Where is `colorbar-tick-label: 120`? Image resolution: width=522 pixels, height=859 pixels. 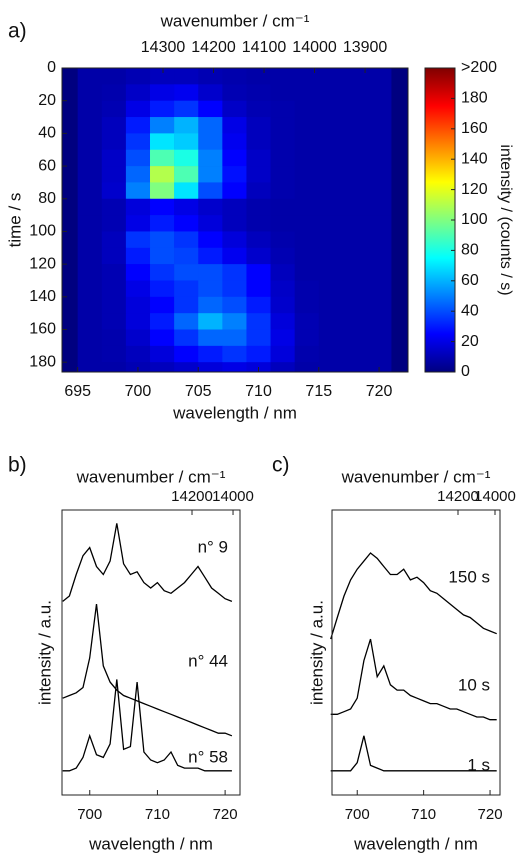
colorbar-tick-label: 120 is located at coordinates (474, 189).